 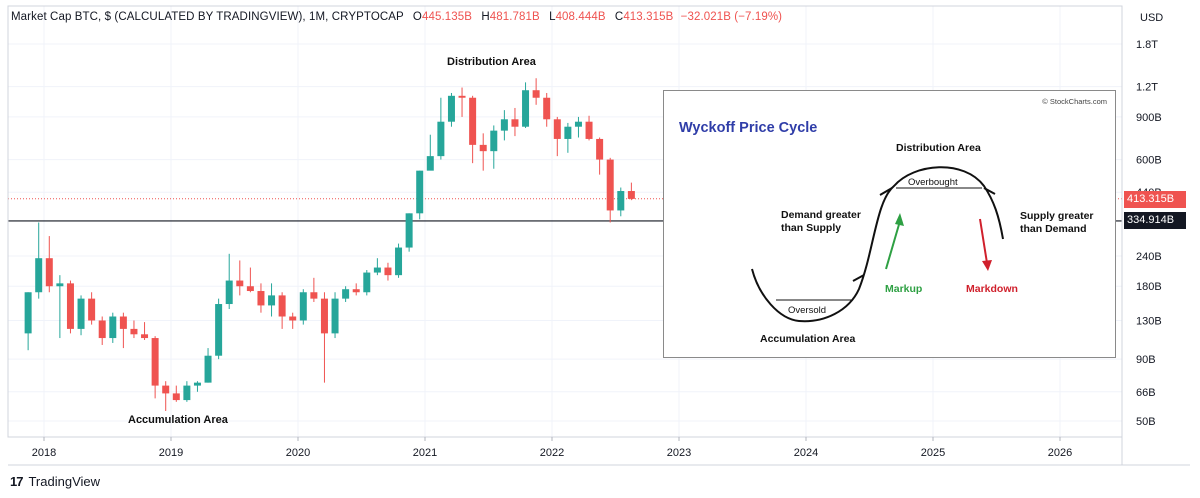 I want to click on y-tick-label: 600B, so click(x=1149, y=161).